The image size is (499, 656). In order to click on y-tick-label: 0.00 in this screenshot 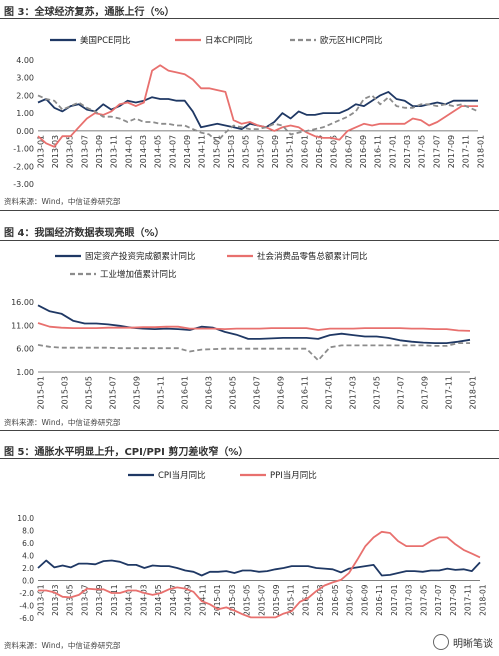, I will do `click(25, 131)`.